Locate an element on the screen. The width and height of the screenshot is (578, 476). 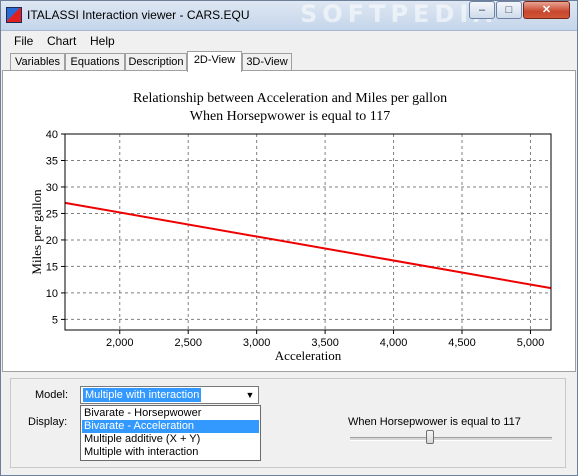
chart-subtitle: When Horsepwower is equal to 117 is located at coordinates (290, 116).